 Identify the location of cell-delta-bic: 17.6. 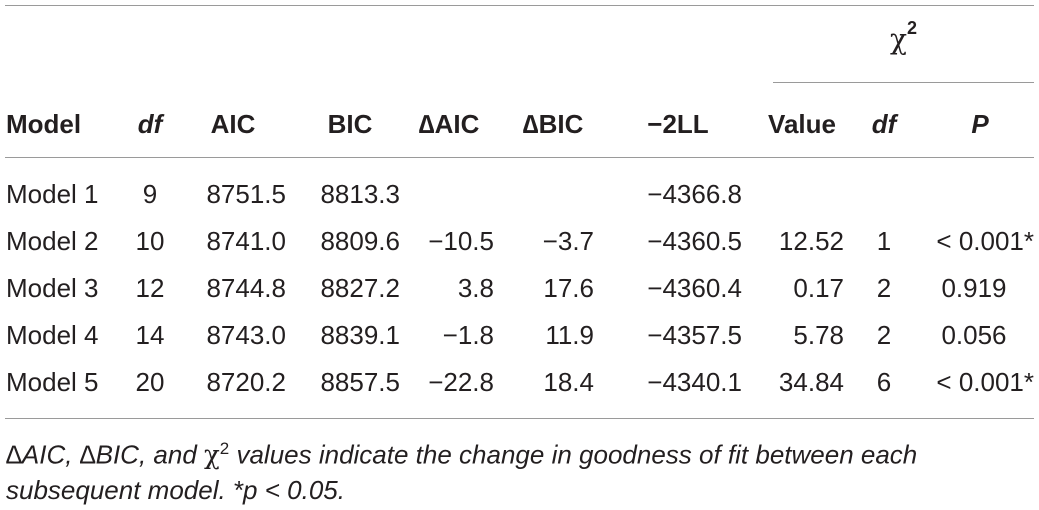
(568, 288).